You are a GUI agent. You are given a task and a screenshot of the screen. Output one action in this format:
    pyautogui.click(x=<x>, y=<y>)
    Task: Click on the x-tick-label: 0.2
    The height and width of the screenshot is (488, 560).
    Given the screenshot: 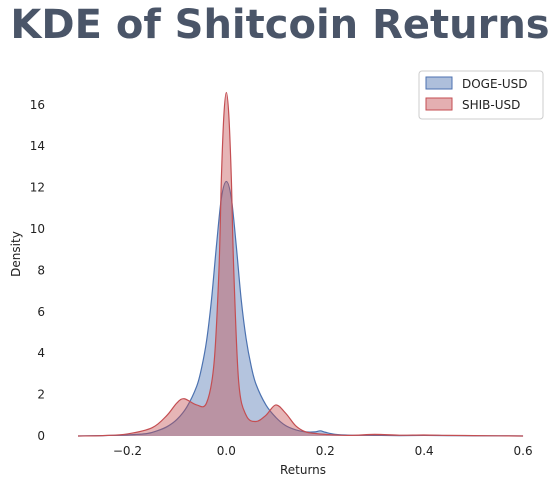 What is the action you would take?
    pyautogui.click(x=325, y=451)
    